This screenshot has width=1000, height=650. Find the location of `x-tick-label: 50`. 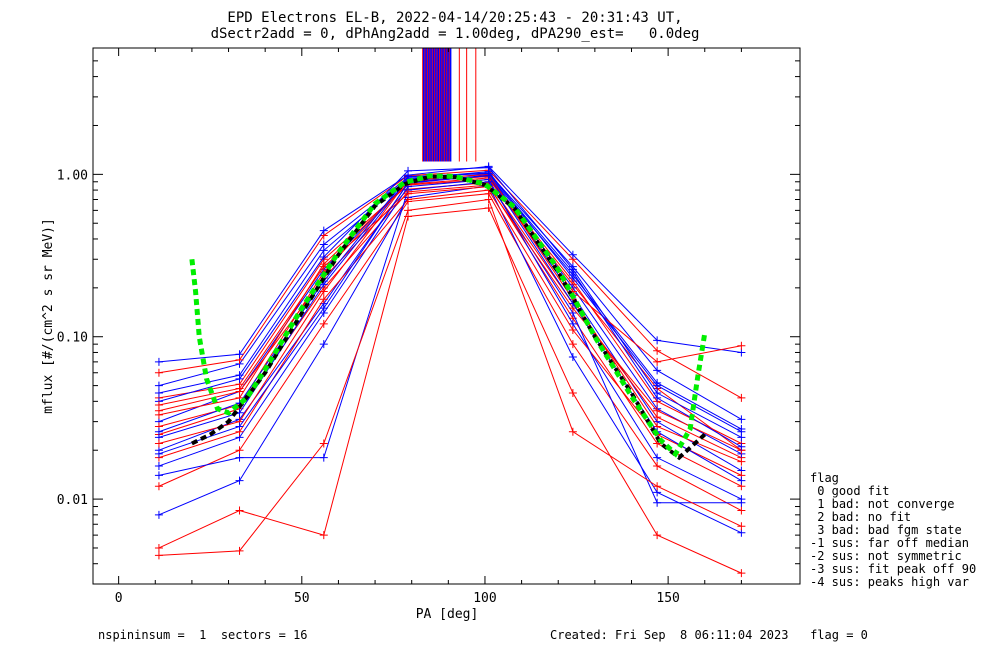

x-tick-label: 50 is located at coordinates (302, 598).